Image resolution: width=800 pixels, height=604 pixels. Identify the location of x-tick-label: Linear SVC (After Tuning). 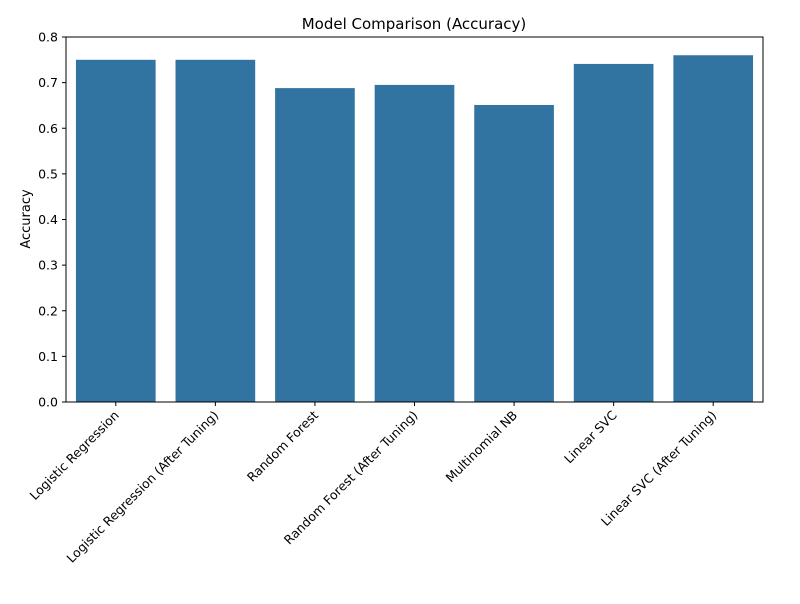
(658, 468).